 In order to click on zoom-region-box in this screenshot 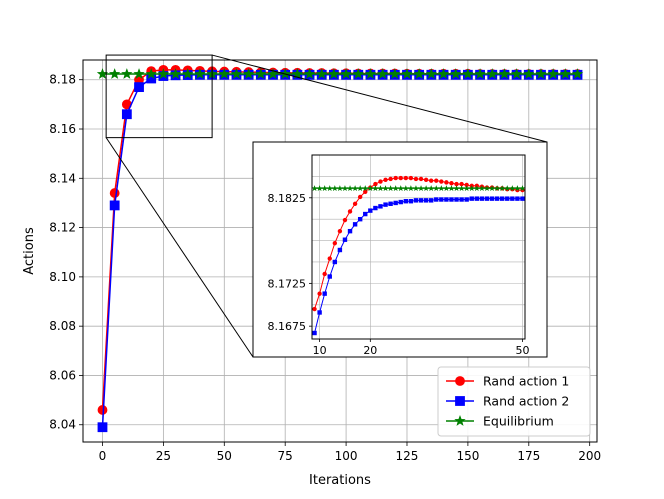, I will do `click(159, 96)`.